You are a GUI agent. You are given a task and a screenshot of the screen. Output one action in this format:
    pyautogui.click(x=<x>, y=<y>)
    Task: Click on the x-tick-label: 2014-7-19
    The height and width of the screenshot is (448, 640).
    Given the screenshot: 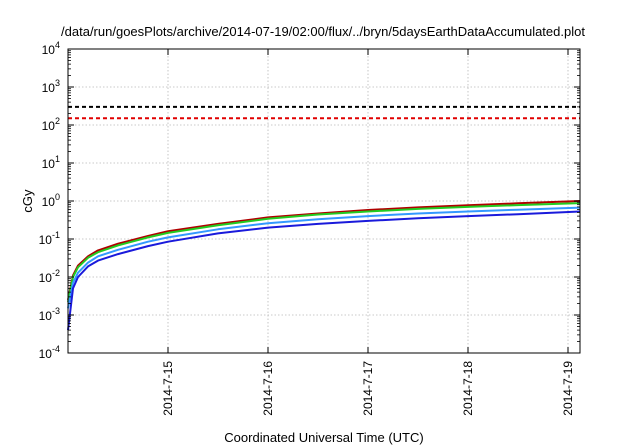 What is the action you would take?
    pyautogui.click(x=568, y=388)
    